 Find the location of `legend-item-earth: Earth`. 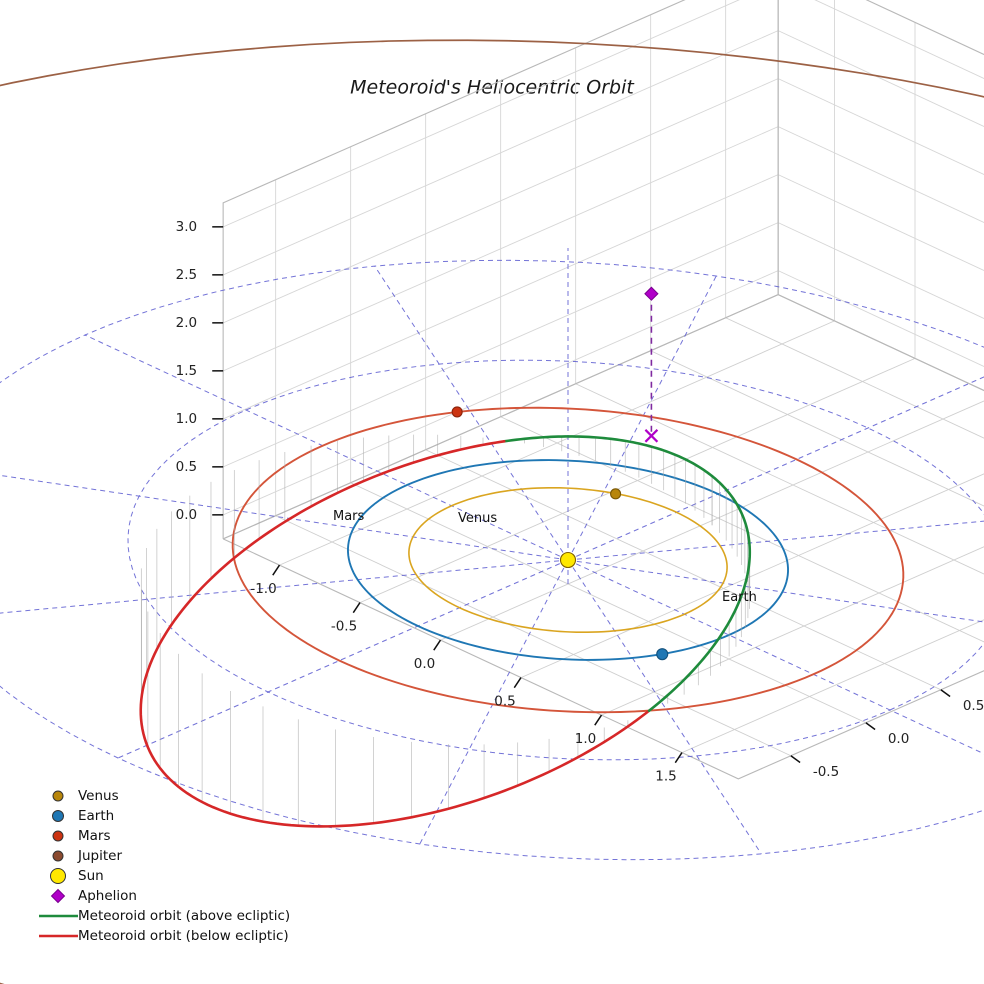

legend-item-earth: Earth is located at coordinates (83, 816).